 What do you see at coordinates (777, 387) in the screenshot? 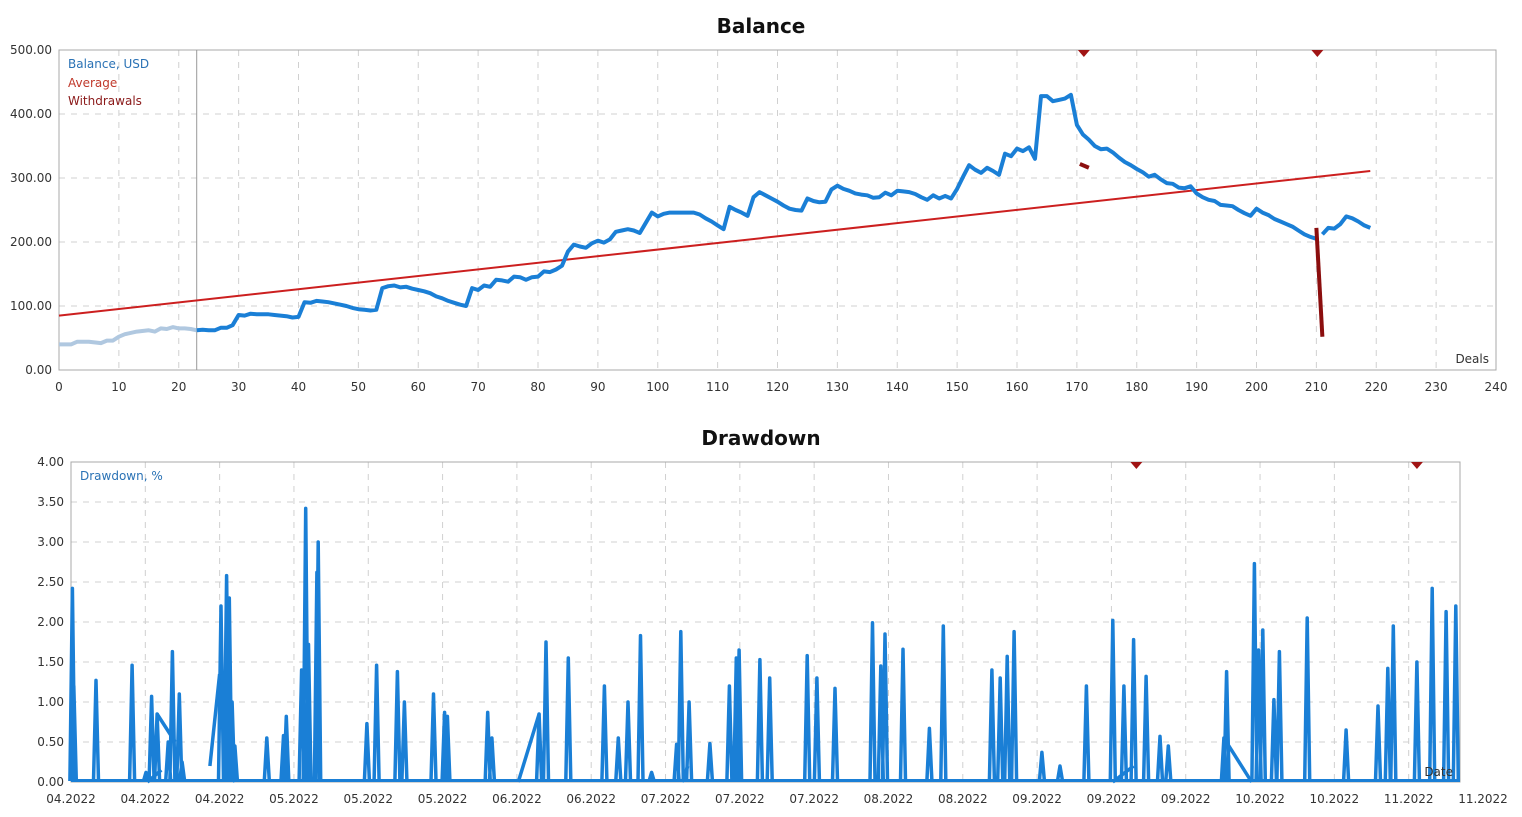
I see `x-tick-label: 120` at bounding box center [777, 387].